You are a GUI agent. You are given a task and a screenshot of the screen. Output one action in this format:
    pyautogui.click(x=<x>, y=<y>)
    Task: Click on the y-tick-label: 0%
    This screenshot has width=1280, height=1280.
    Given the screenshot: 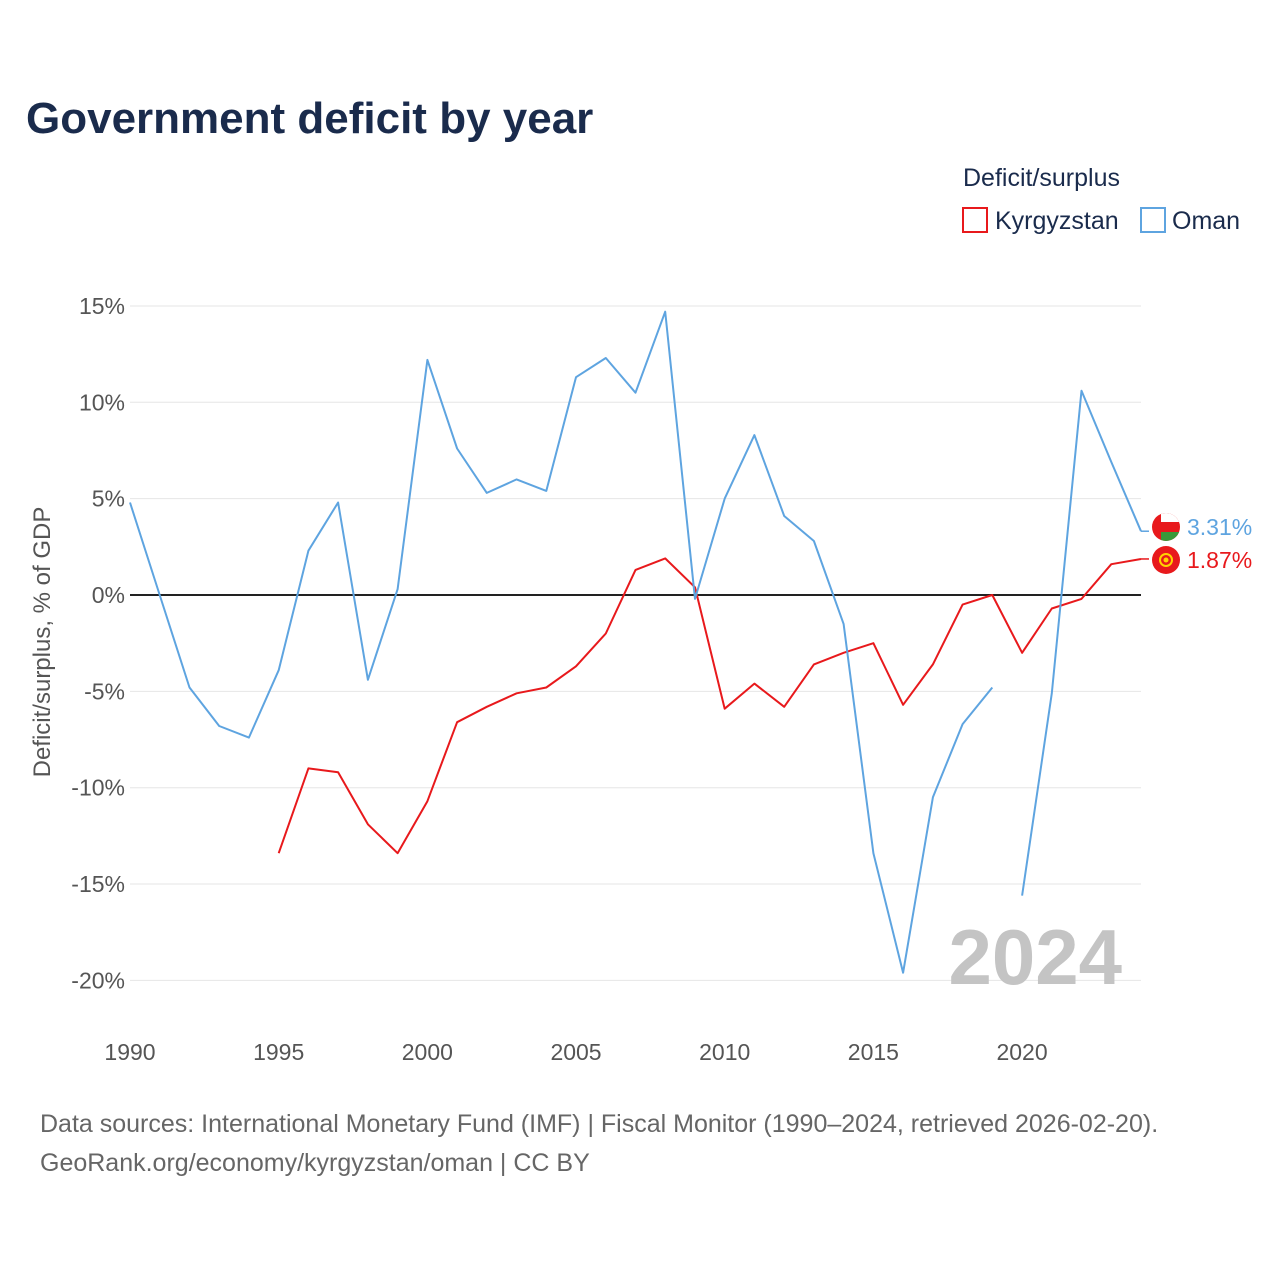 What is the action you would take?
    pyautogui.click(x=108, y=595)
    